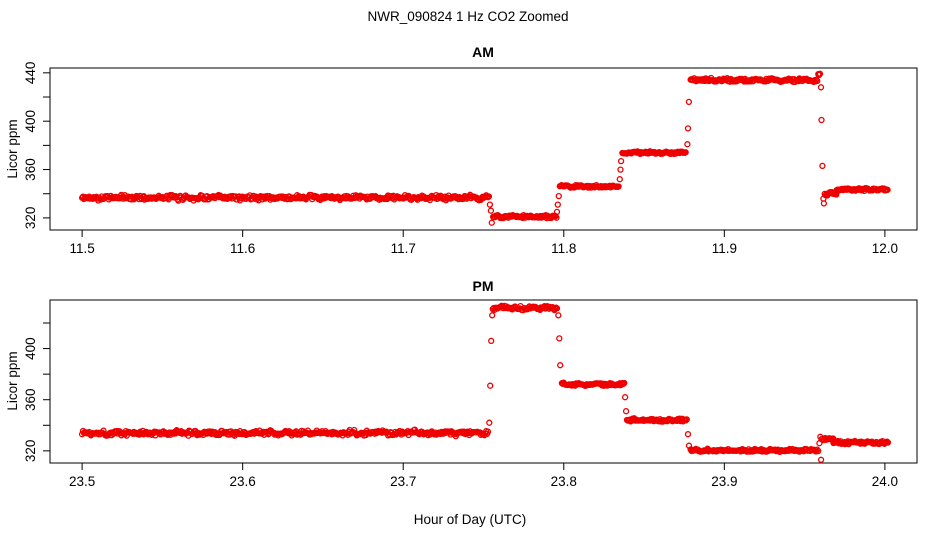 The width and height of the screenshot is (936, 540). What do you see at coordinates (563, 248) in the screenshot?
I see `x-tick-label: 11.8` at bounding box center [563, 248].